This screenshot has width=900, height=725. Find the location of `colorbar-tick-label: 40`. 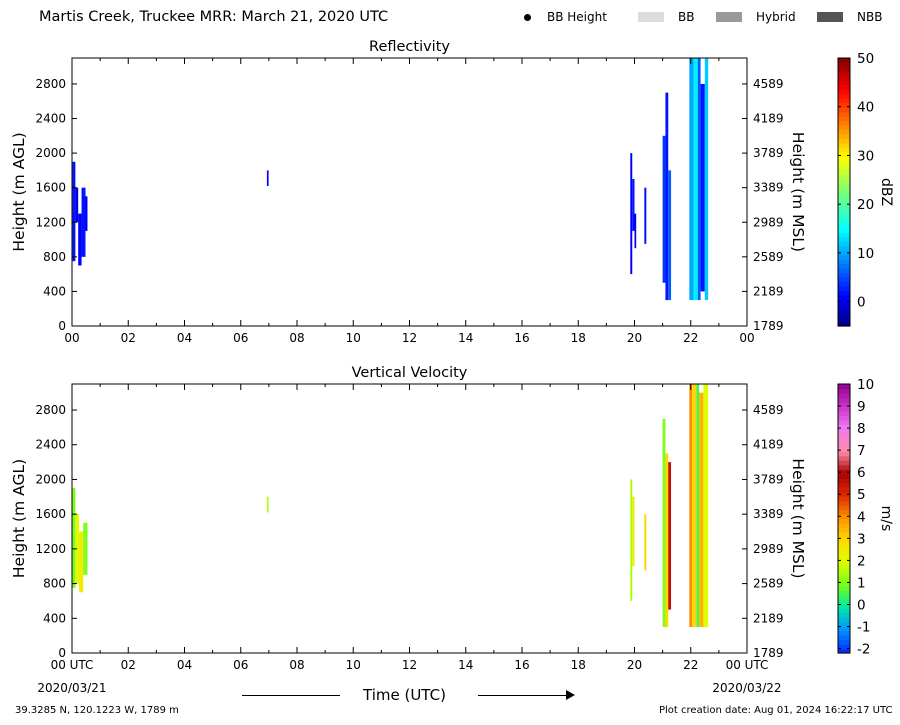

colorbar-tick-label: 40 is located at coordinates (865, 108).